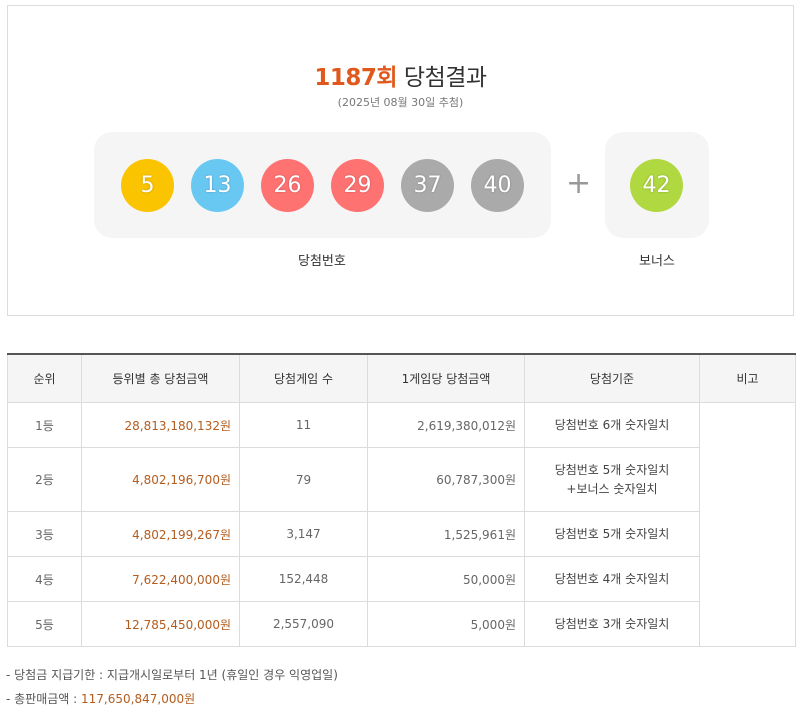  I want to click on total-prize-cell: 12,785,450,000원, so click(160, 624).